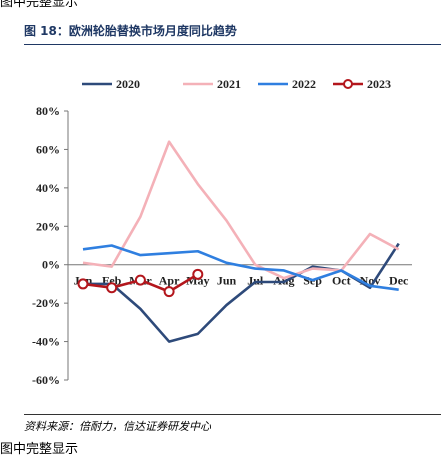 The image size is (448, 457). I want to click on y-tick-label: 40%, so click(48, 188).